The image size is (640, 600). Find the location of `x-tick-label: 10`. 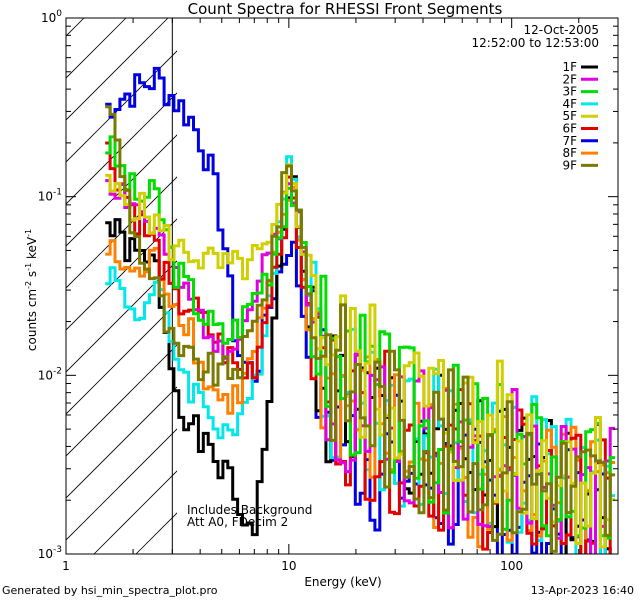

x-tick-label: 10 is located at coordinates (288, 566).